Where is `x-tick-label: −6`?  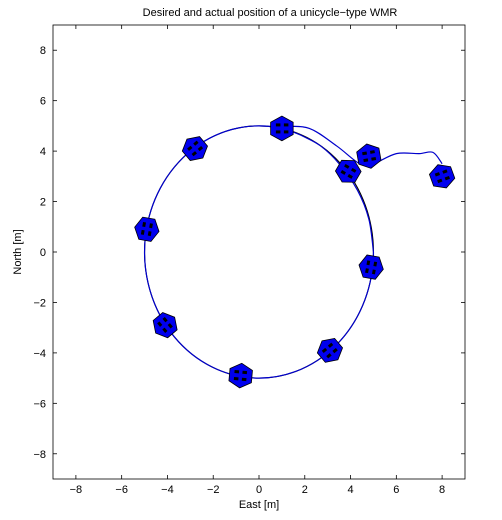 x-tick-label: −6 is located at coordinates (121, 490).